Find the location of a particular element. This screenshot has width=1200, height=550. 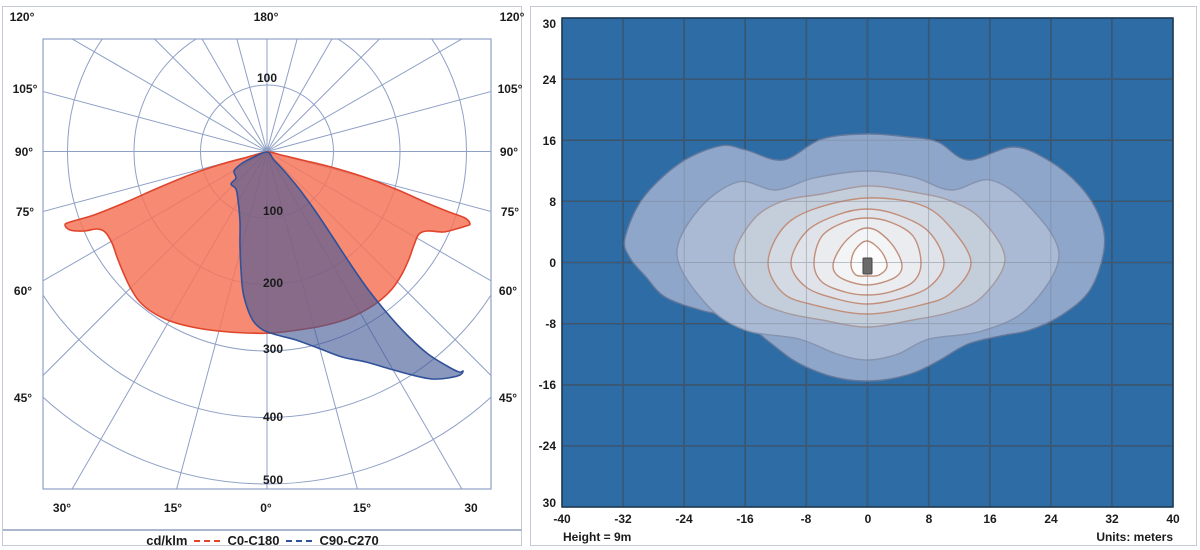

isolux-y-tick: -16 is located at coordinates (547, 385).